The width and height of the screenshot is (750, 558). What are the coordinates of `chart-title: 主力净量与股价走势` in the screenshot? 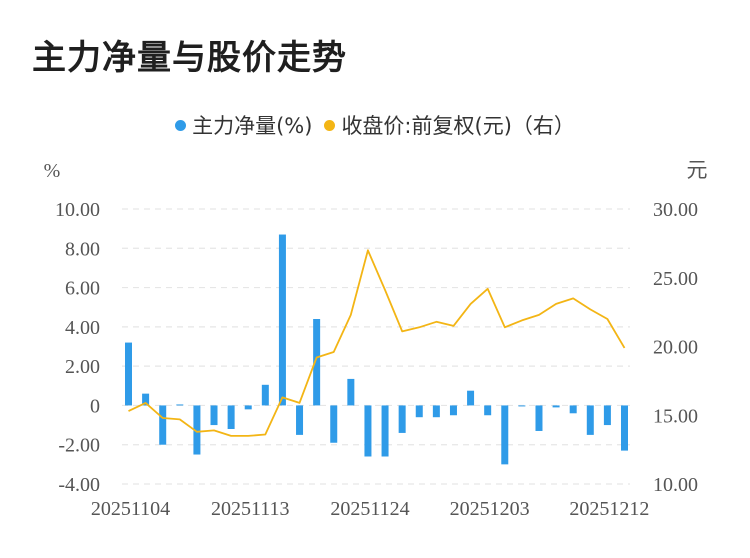 It's located at (189, 58).